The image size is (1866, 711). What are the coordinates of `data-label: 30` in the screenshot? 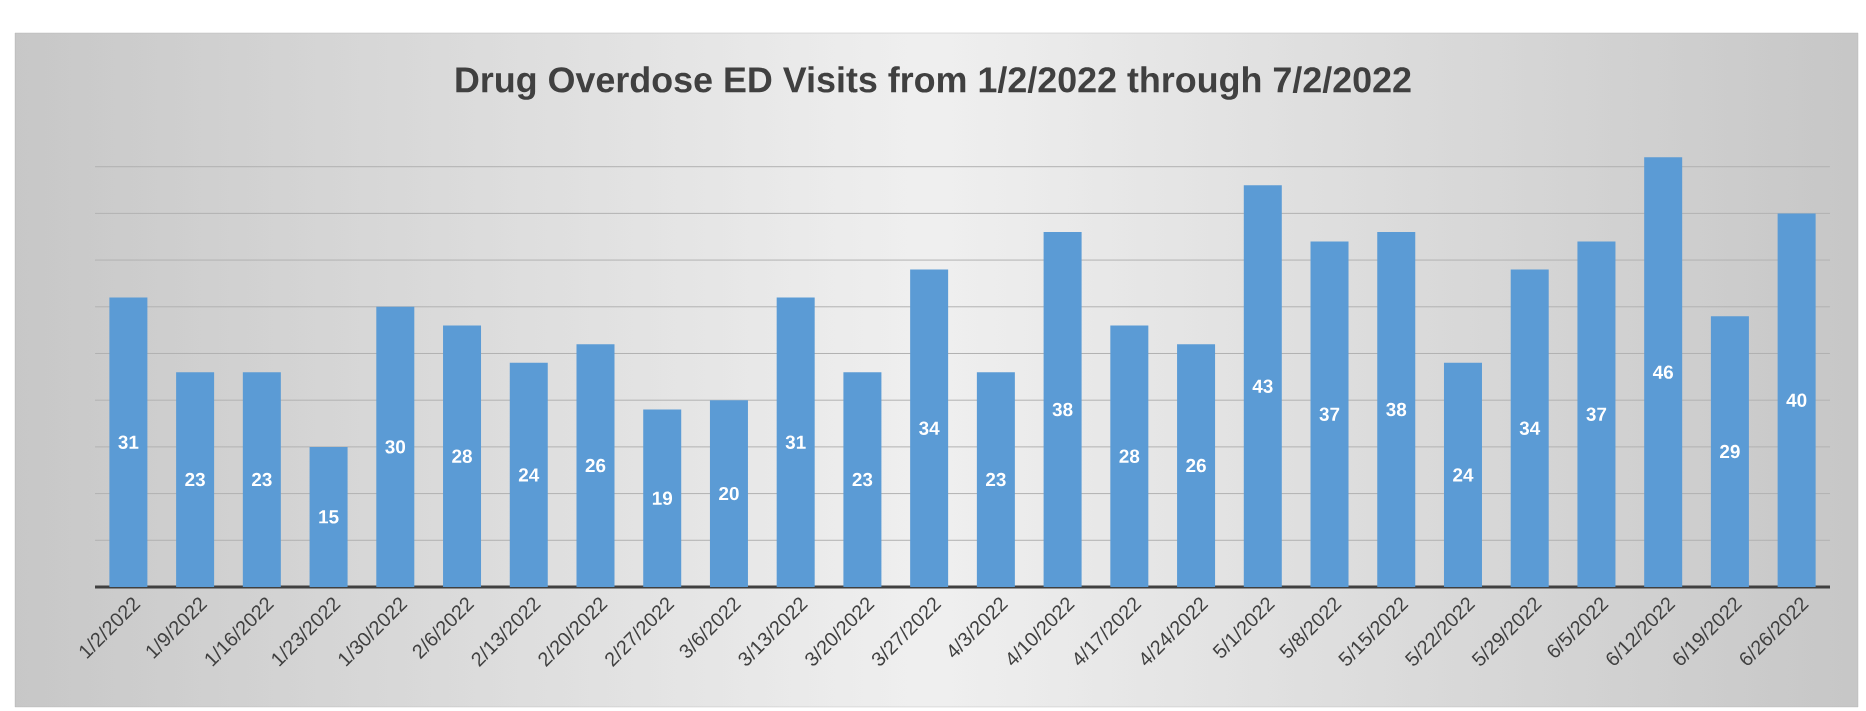 It's located at (395, 447).